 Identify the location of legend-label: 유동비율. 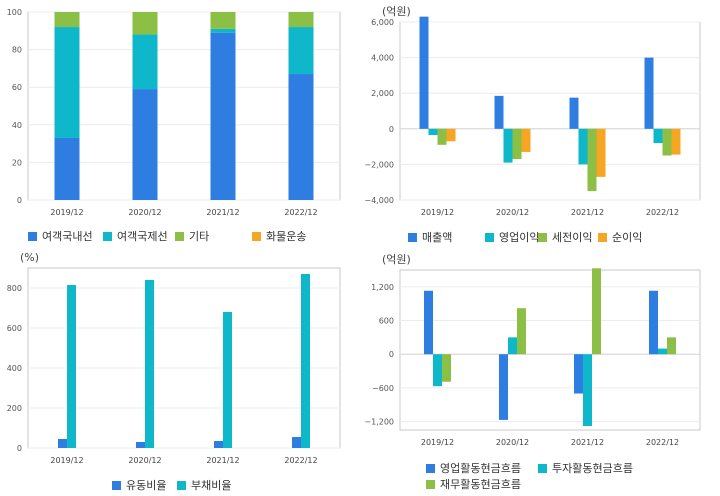
(146, 485).